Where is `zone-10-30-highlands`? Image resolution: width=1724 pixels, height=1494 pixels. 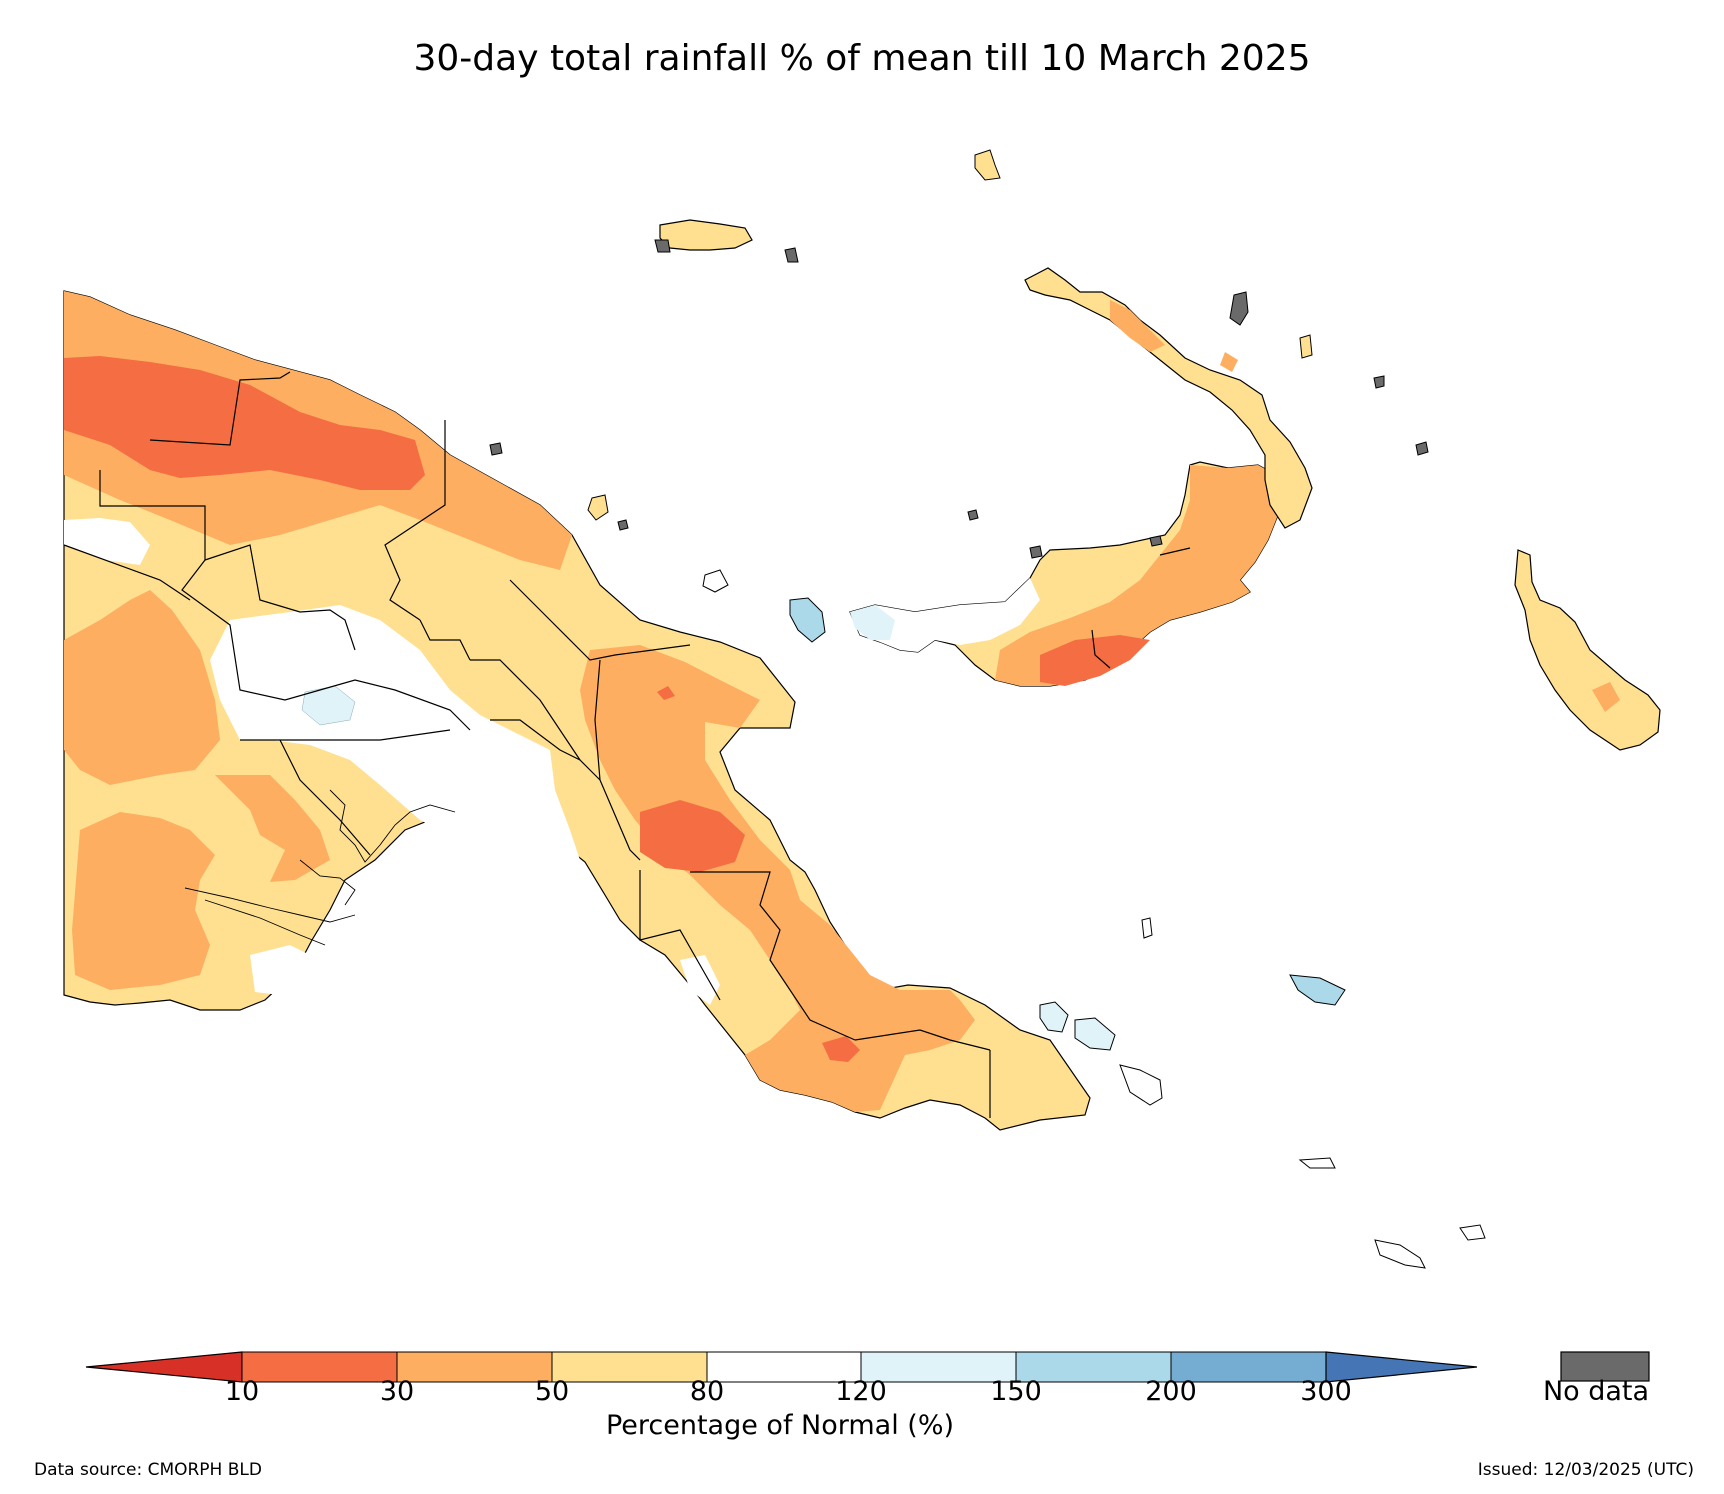
zone-10-30-highlands is located at coordinates (692, 836).